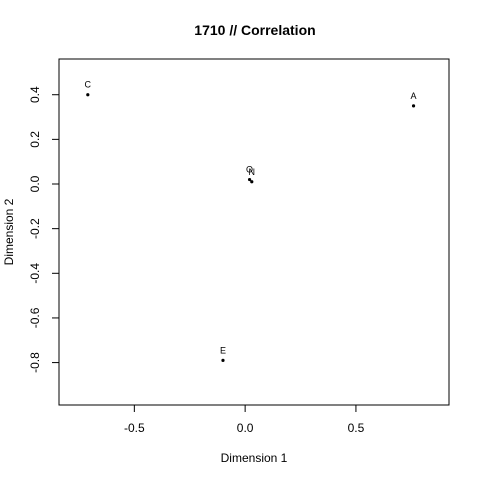 Image resolution: width=480 pixels, height=480 pixels. Describe the element at coordinates (44, 229) in the screenshot. I see `y-axis: 0.4 0.2 0.0 -0.2 -0.4 -0.6 -0.8` at that location.